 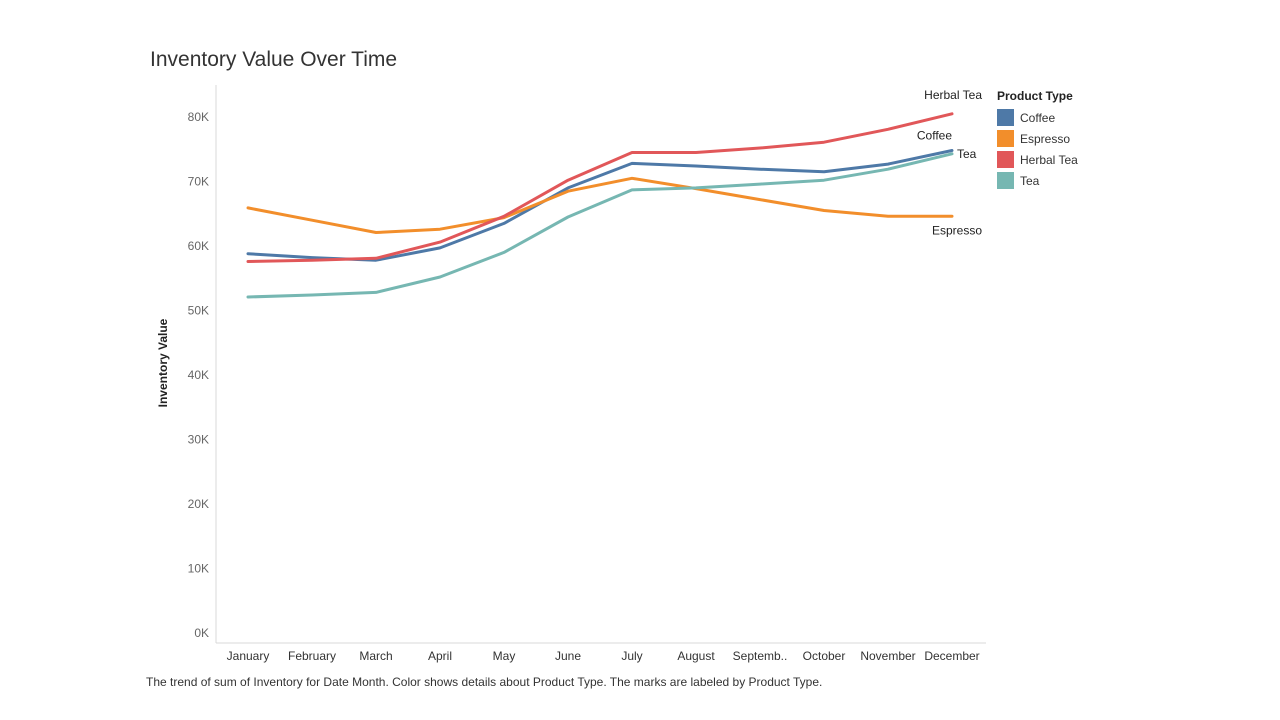 What do you see at coordinates (198, 375) in the screenshot?
I see `y-tick-label: 40K` at bounding box center [198, 375].